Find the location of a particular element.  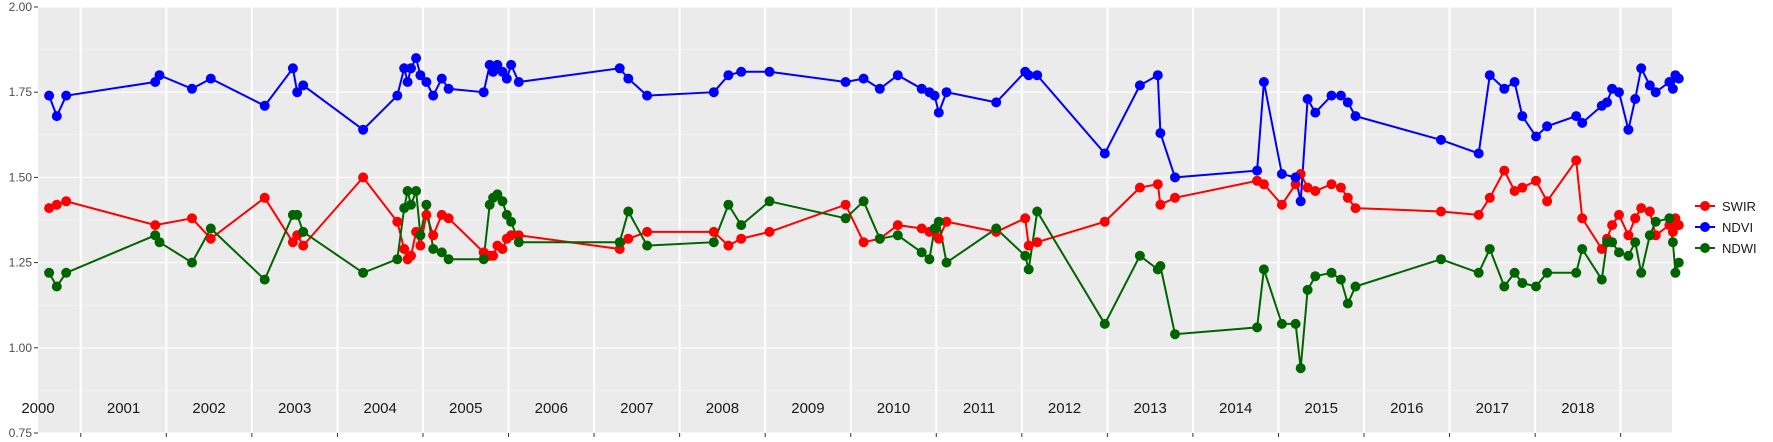

legend-label: NDVI is located at coordinates (1737, 227).